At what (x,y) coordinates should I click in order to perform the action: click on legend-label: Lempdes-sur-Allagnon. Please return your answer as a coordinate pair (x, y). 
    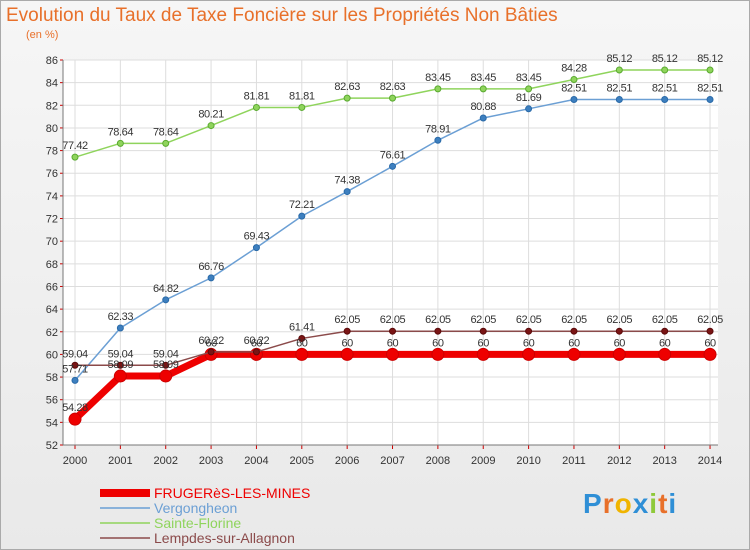
    Looking at the image, I should click on (224, 538).